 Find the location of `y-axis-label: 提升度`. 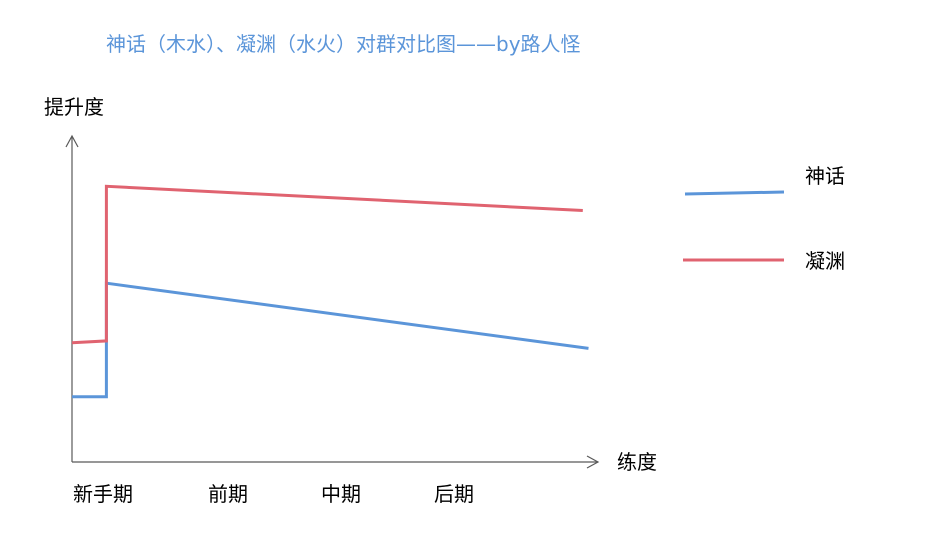

y-axis-label: 提升度 is located at coordinates (74, 107).